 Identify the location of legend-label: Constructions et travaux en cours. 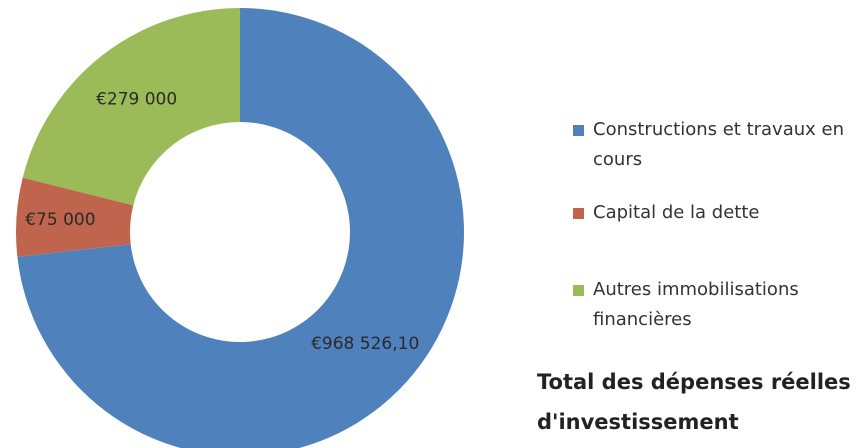
(718, 144).